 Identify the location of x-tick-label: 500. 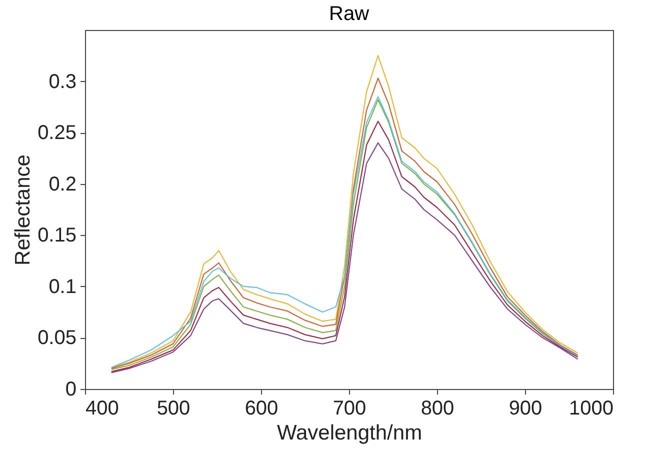
(173, 409).